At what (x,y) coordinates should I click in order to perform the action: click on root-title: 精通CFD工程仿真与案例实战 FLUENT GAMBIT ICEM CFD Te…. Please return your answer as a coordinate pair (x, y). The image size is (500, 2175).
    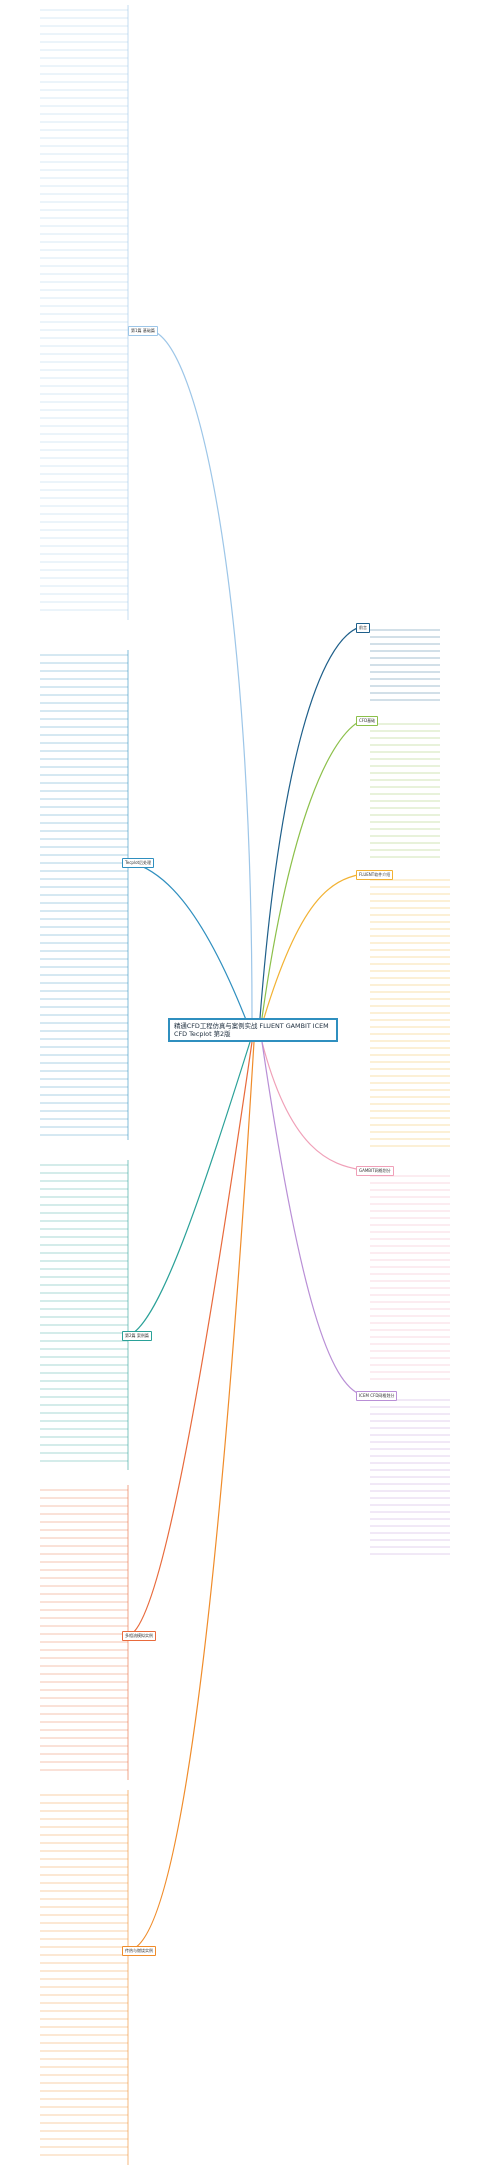
    Looking at the image, I should click on (251, 1030).